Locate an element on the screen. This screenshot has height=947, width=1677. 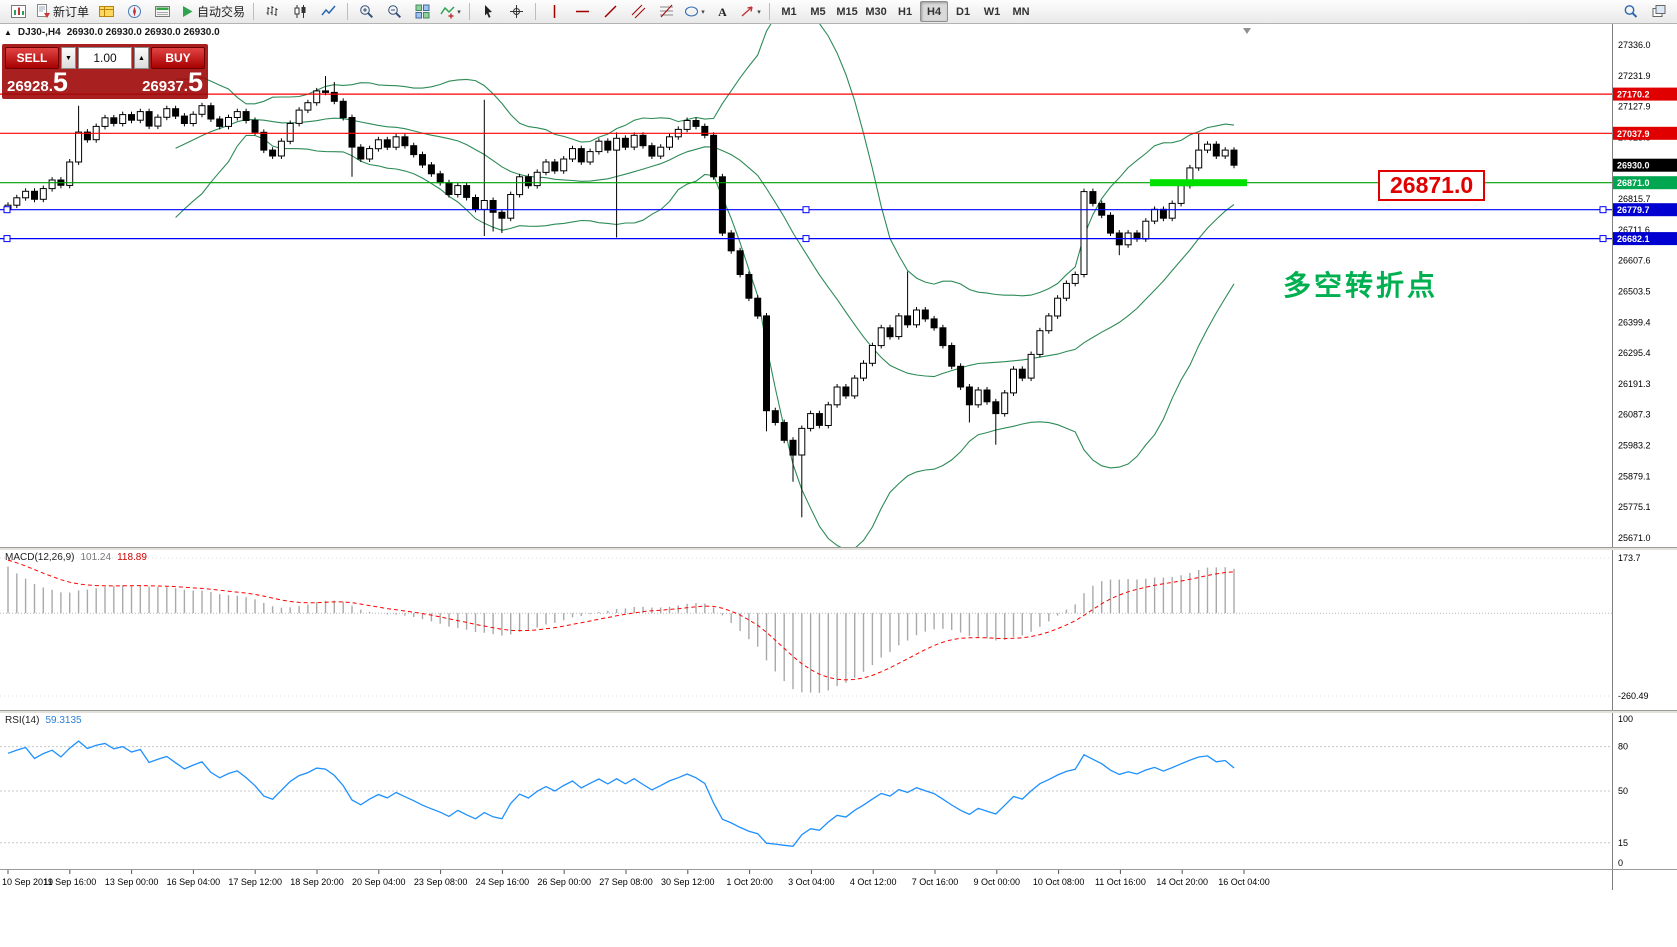
trendline-button is located at coordinates (610, 12).